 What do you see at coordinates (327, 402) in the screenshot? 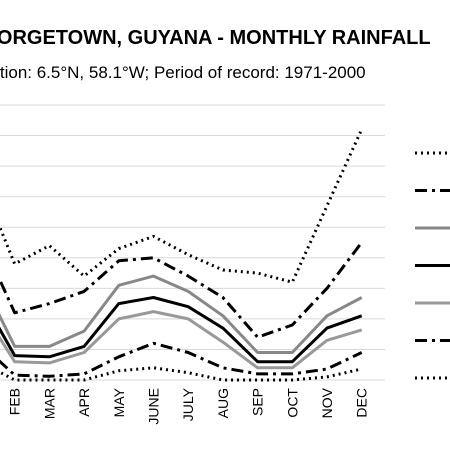
I see `x-tick-label: NOV` at bounding box center [327, 402].